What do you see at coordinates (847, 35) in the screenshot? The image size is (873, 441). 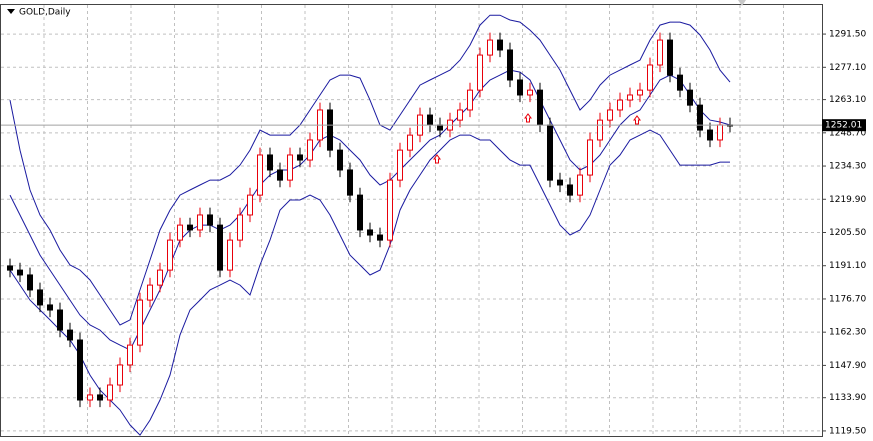 I see `y-tick-label: 1291.50` at bounding box center [847, 35].